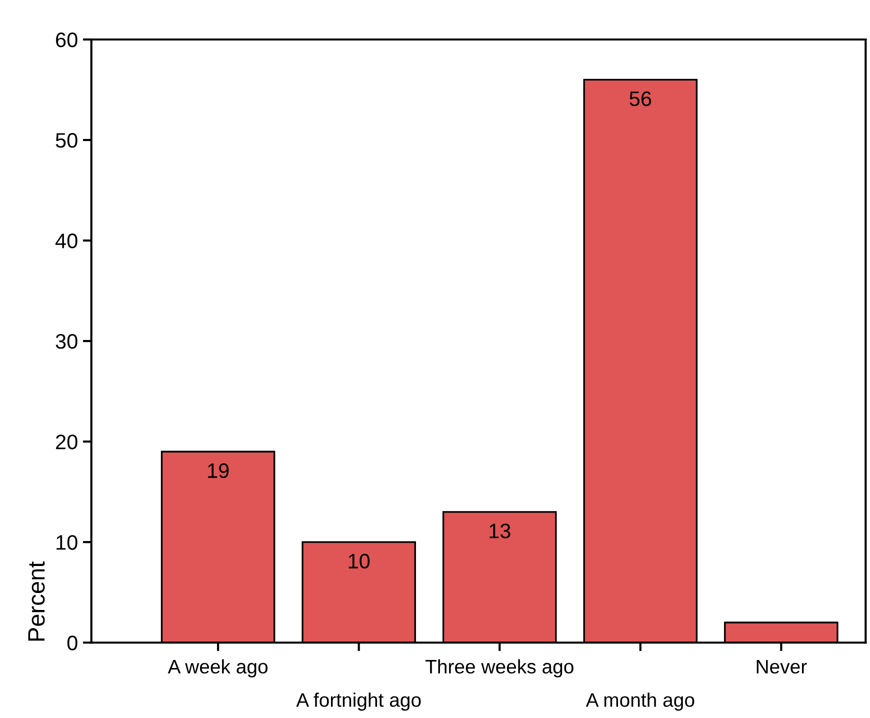 The width and height of the screenshot is (870, 718). Describe the element at coordinates (67, 341) in the screenshot. I see `y-tick-label: 30` at that location.